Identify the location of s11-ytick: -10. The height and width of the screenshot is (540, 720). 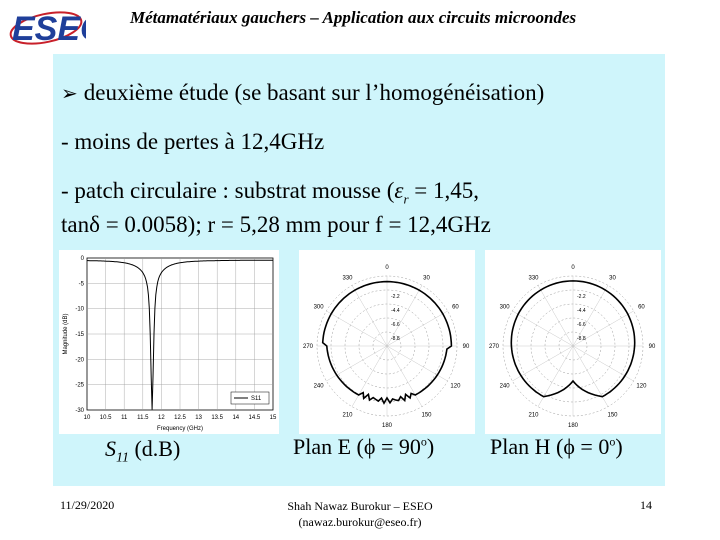
(79, 310).